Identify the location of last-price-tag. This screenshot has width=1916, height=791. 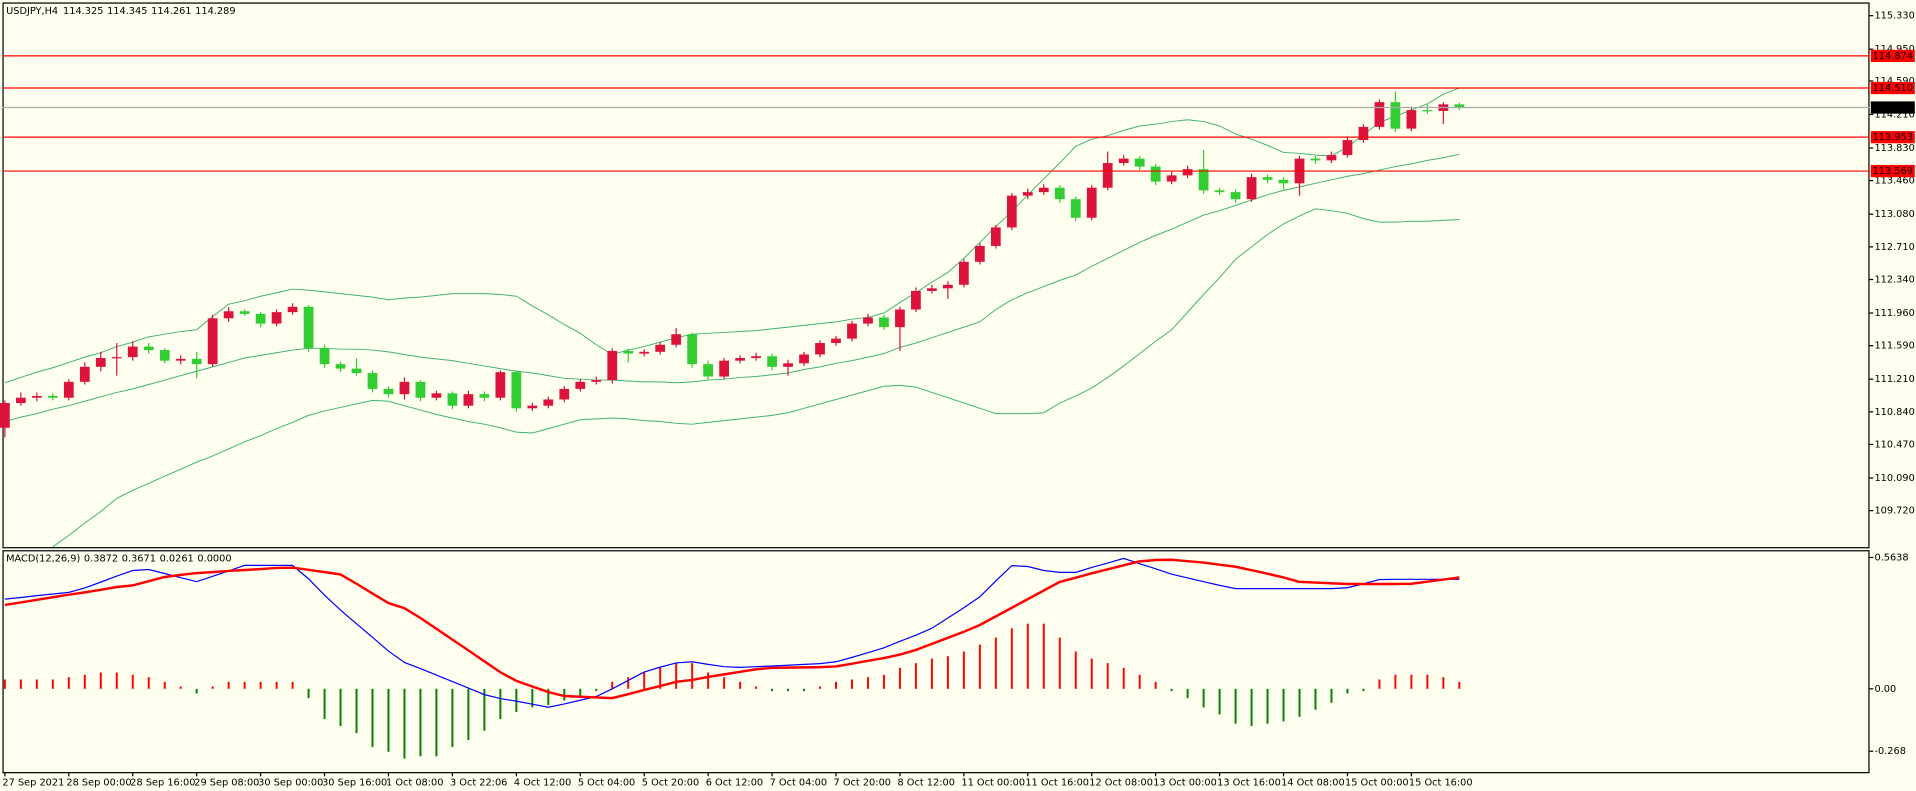
(1892, 107).